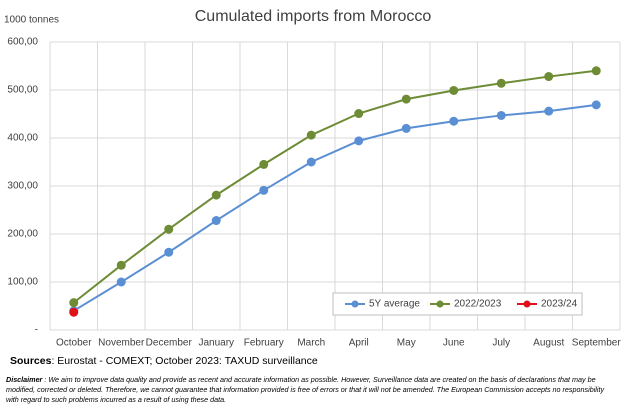  I want to click on x-tick-label: March, so click(311, 343).